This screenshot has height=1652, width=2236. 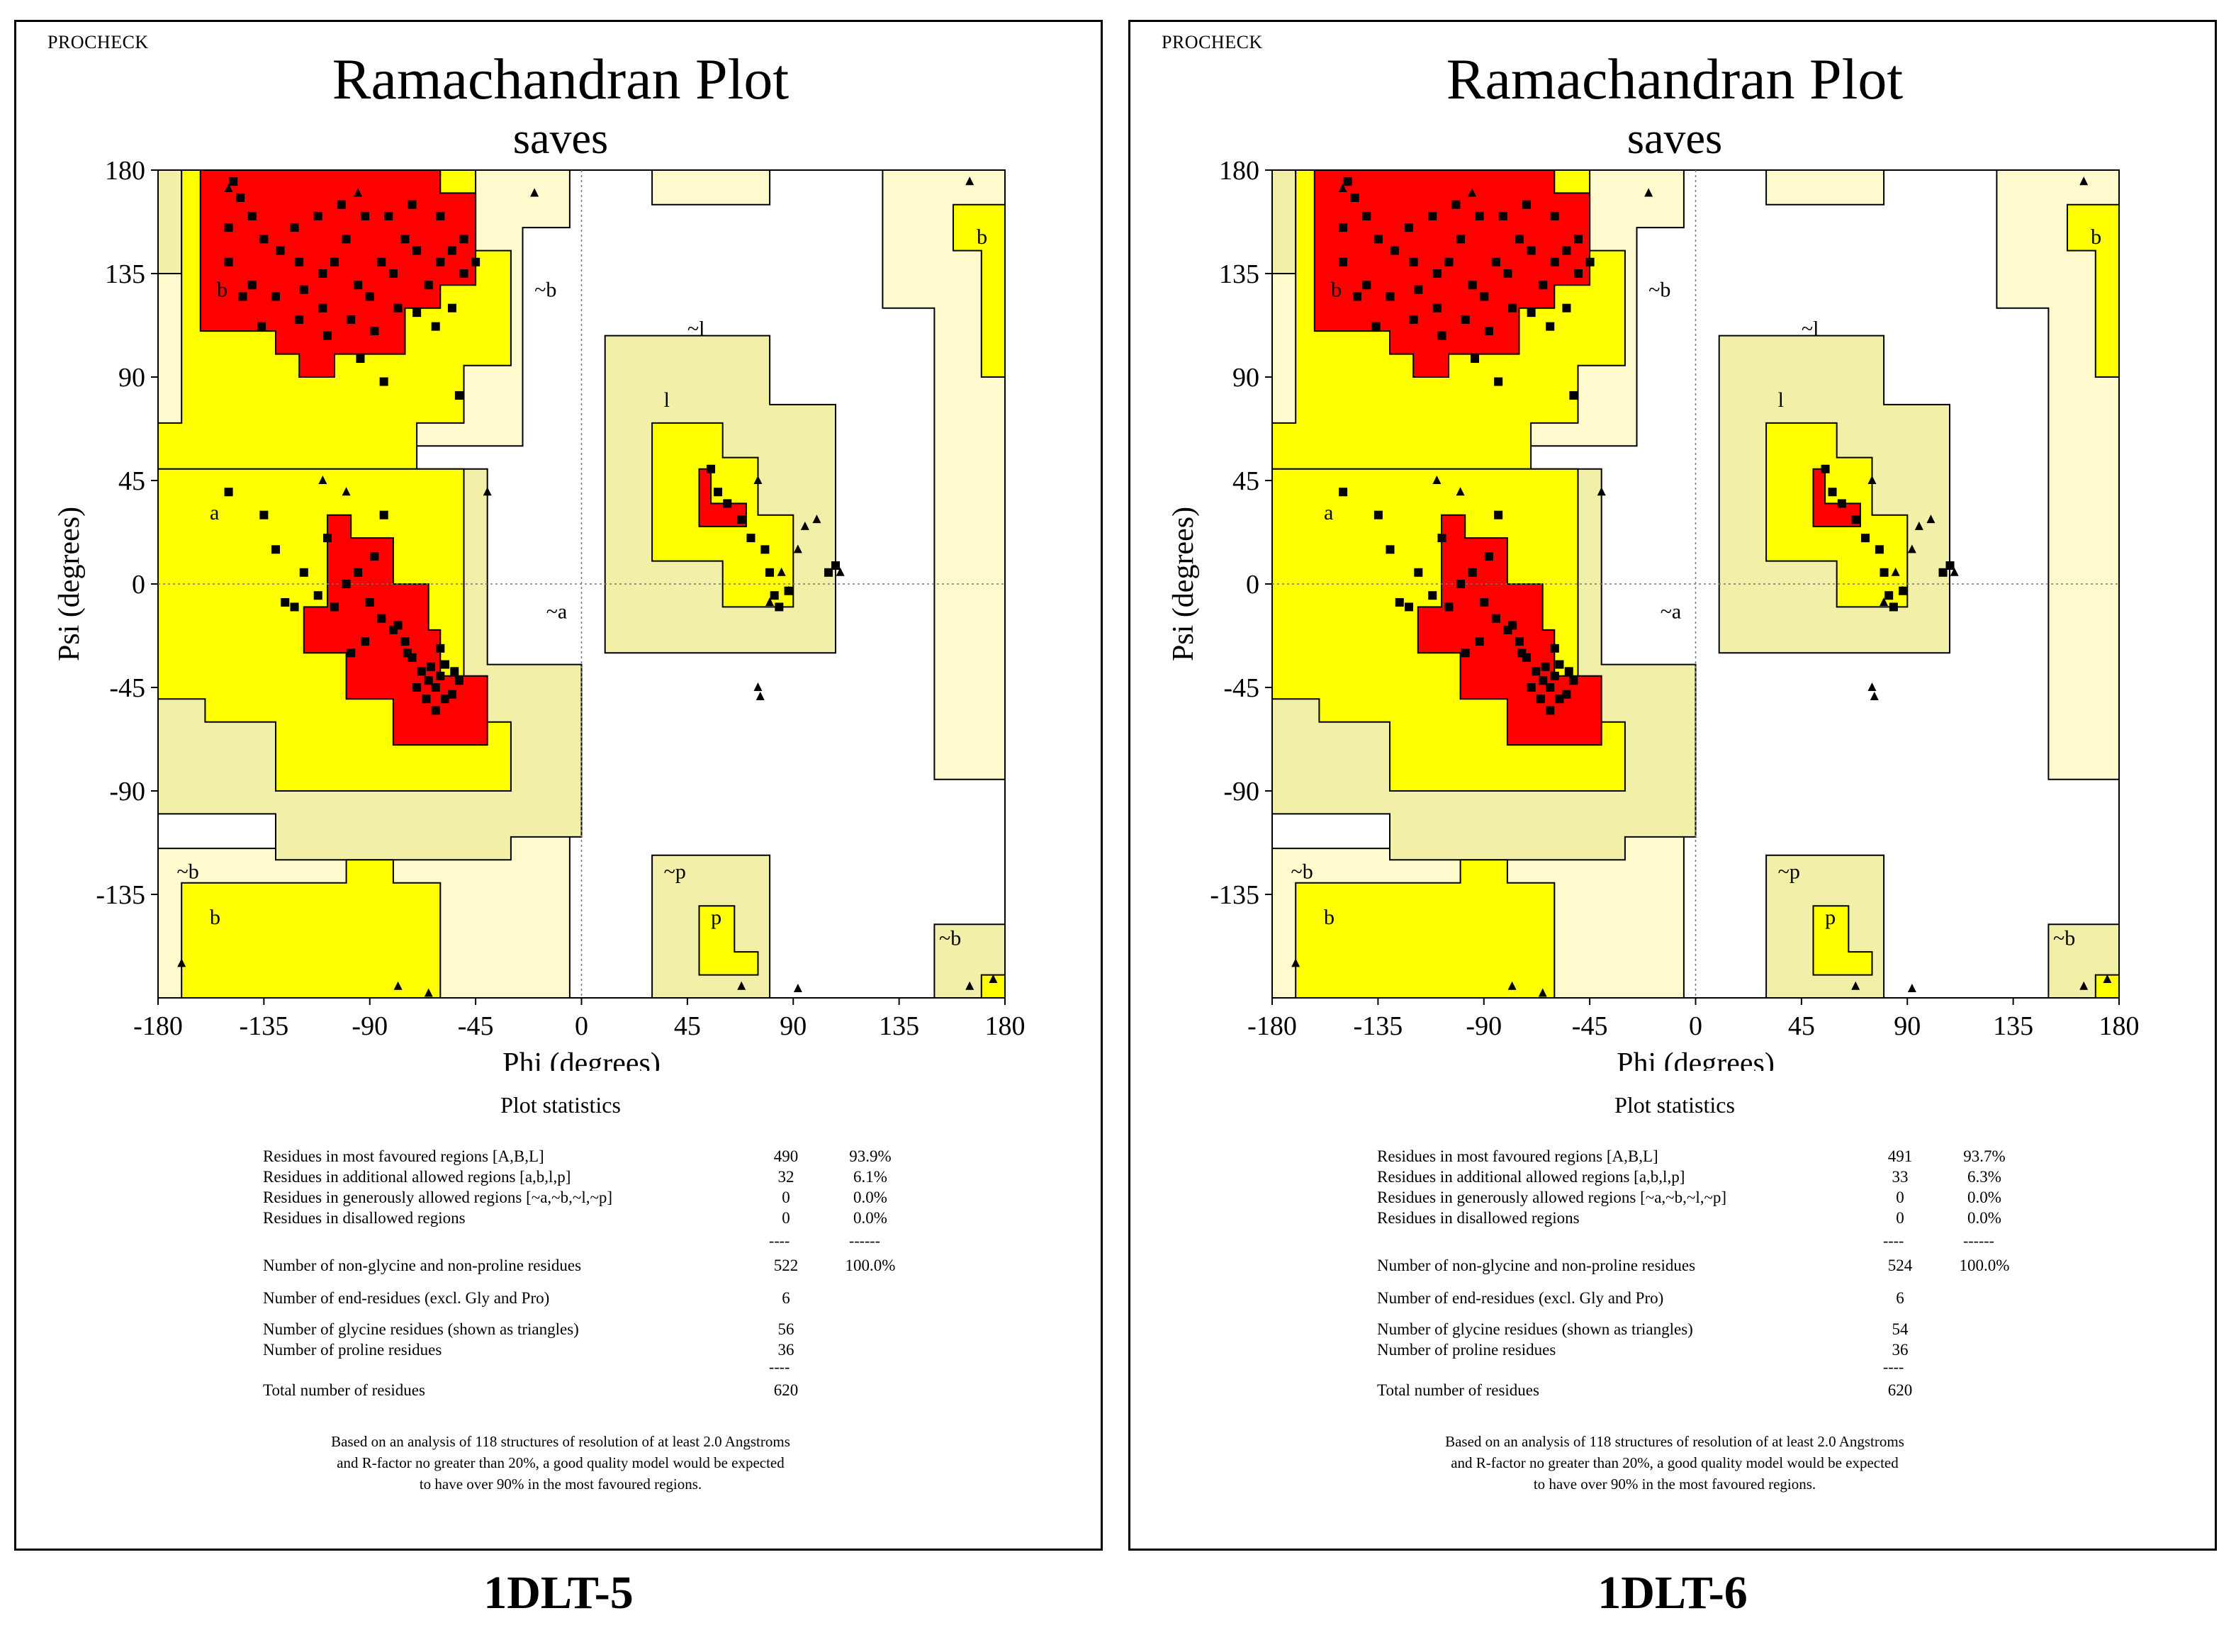 I want to click on stat-percent: 93.7%, so click(x=1985, y=1156).